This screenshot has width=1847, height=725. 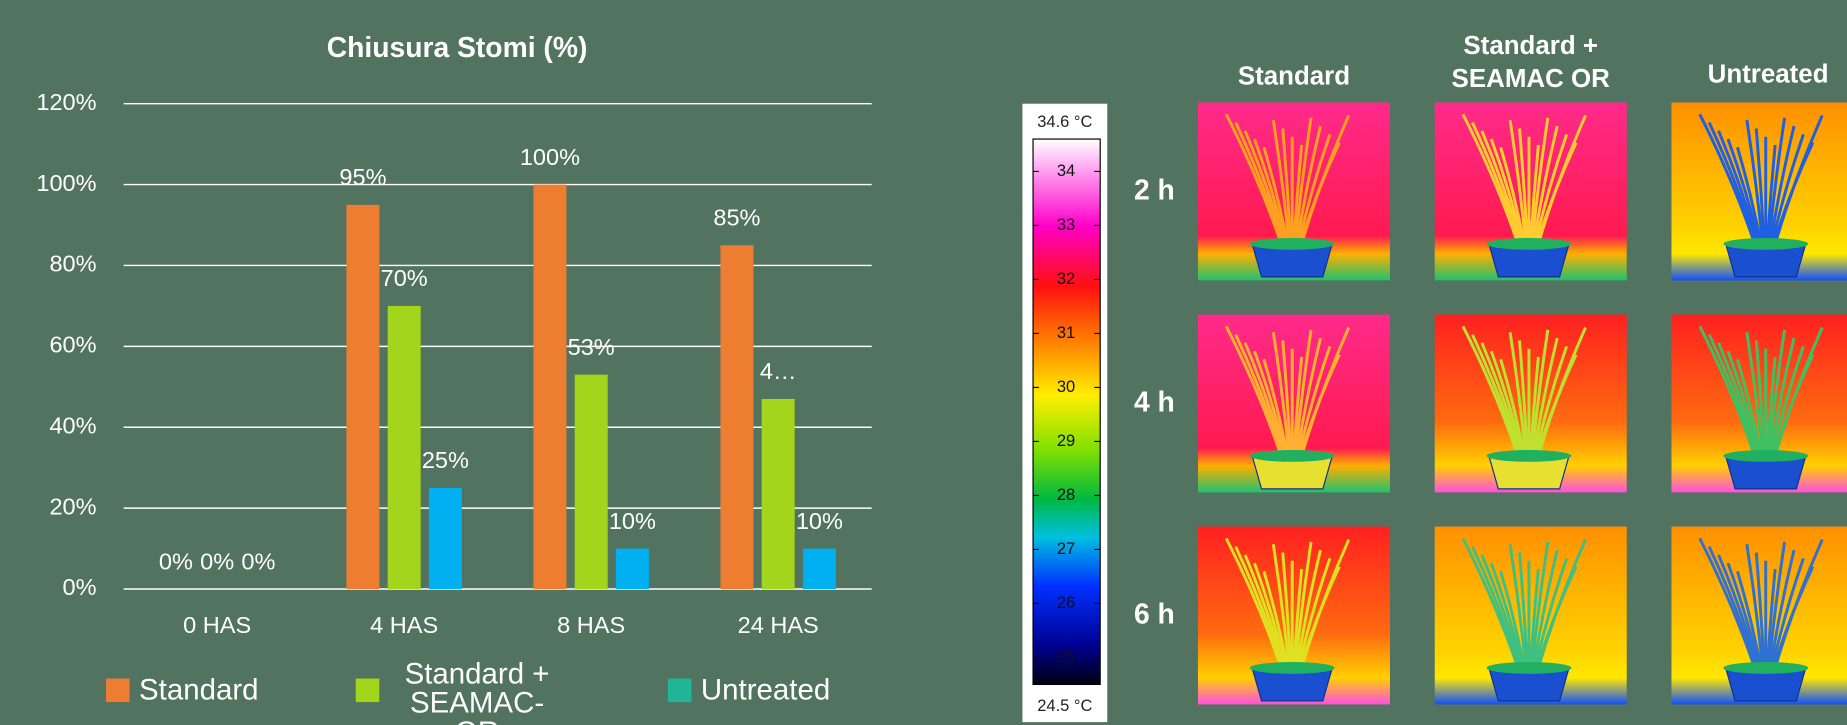 What do you see at coordinates (1066, 387) in the screenshot?
I see `scale-tick-label: 30` at bounding box center [1066, 387].